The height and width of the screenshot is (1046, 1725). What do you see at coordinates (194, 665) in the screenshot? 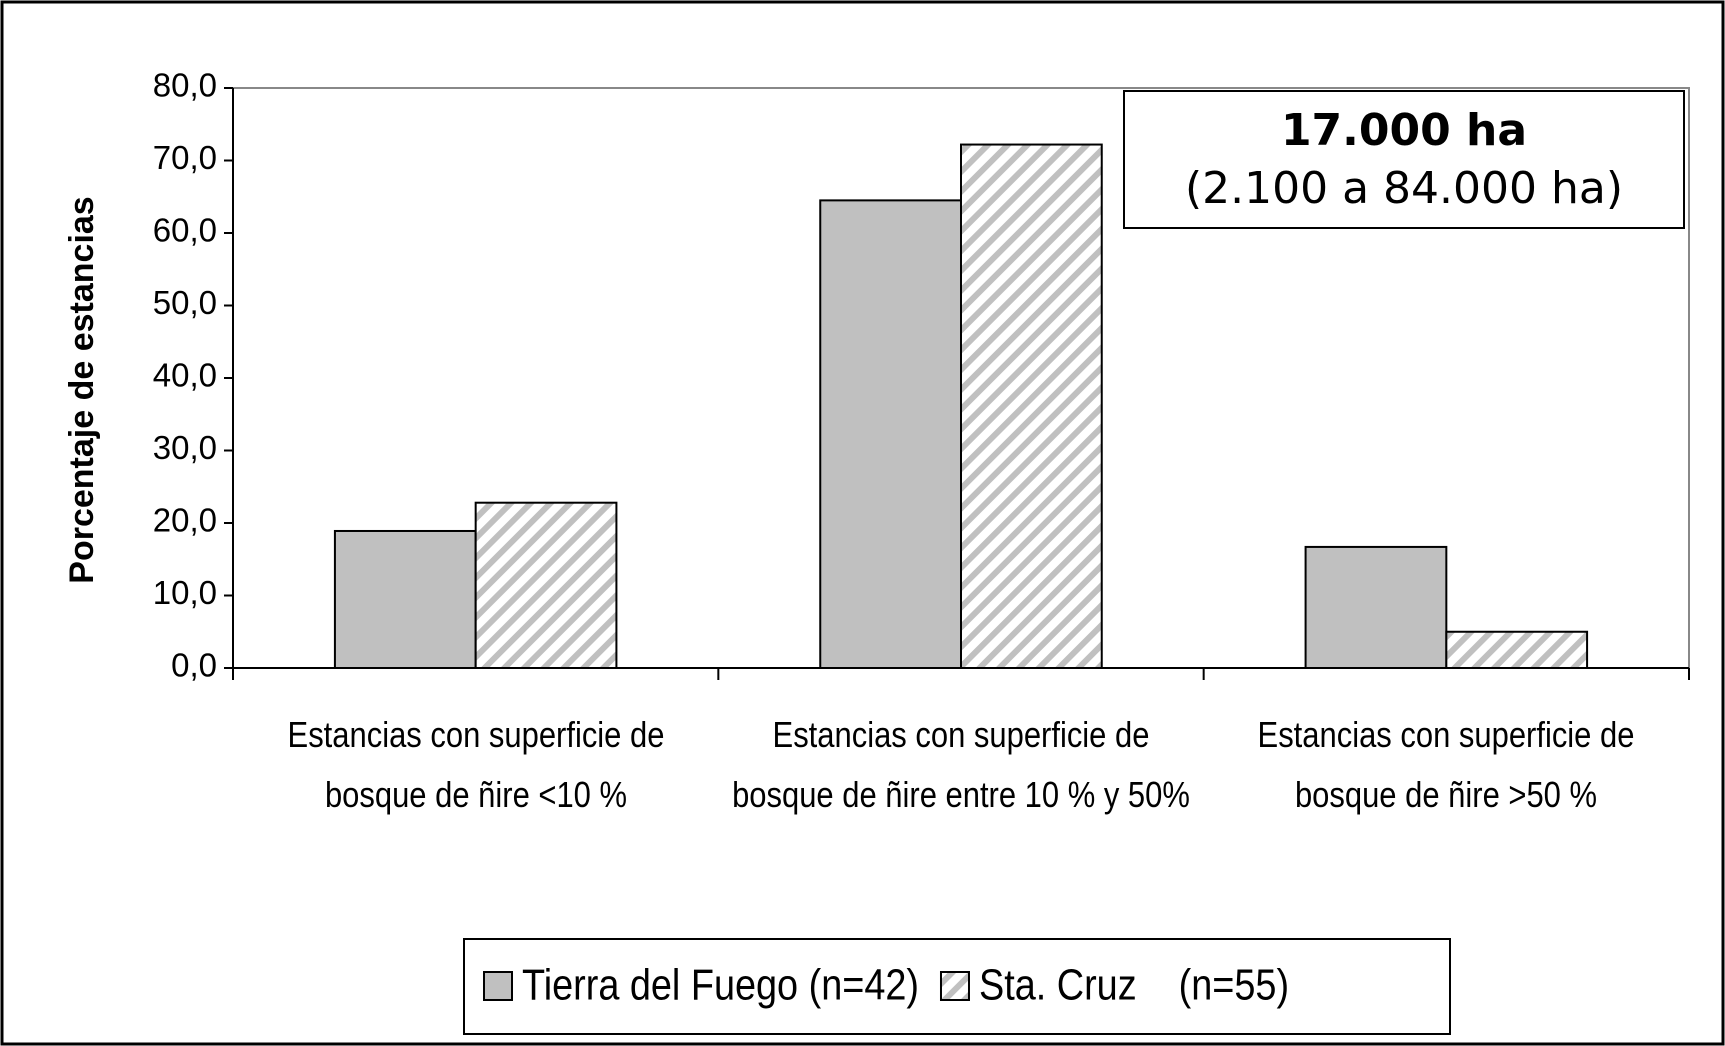
I see `y-tick-label: 0,0` at bounding box center [194, 665].